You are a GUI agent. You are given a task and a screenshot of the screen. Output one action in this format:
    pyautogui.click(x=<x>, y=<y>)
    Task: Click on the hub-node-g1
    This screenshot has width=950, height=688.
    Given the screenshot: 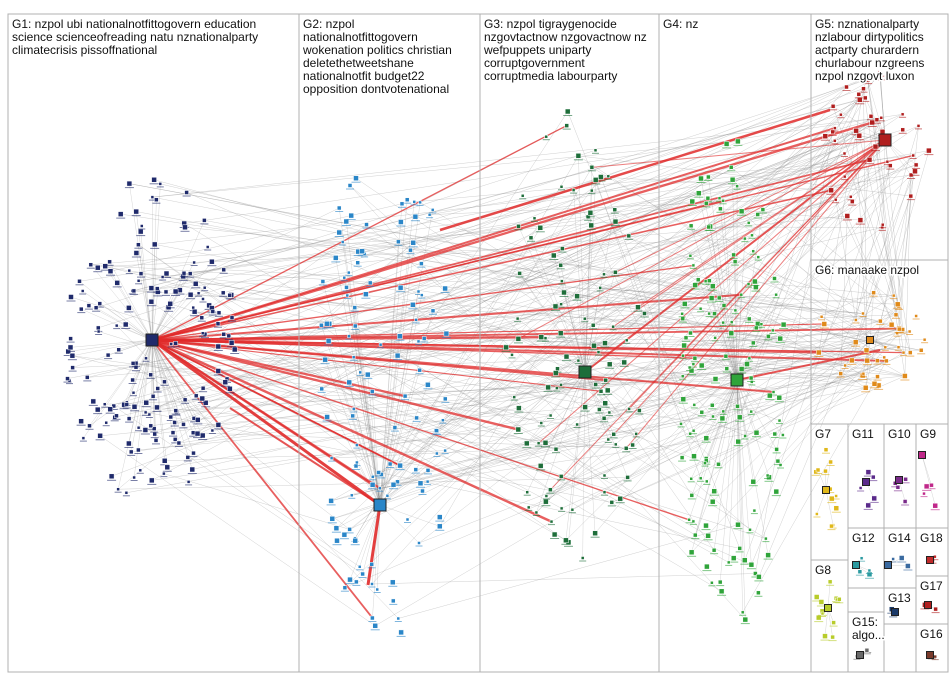 What is the action you would take?
    pyautogui.click(x=152, y=340)
    